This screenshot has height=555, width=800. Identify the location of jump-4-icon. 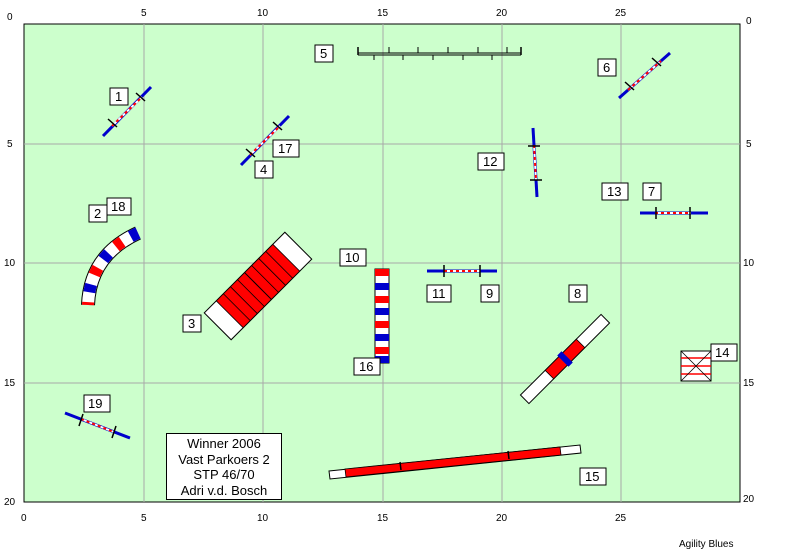
(265, 140).